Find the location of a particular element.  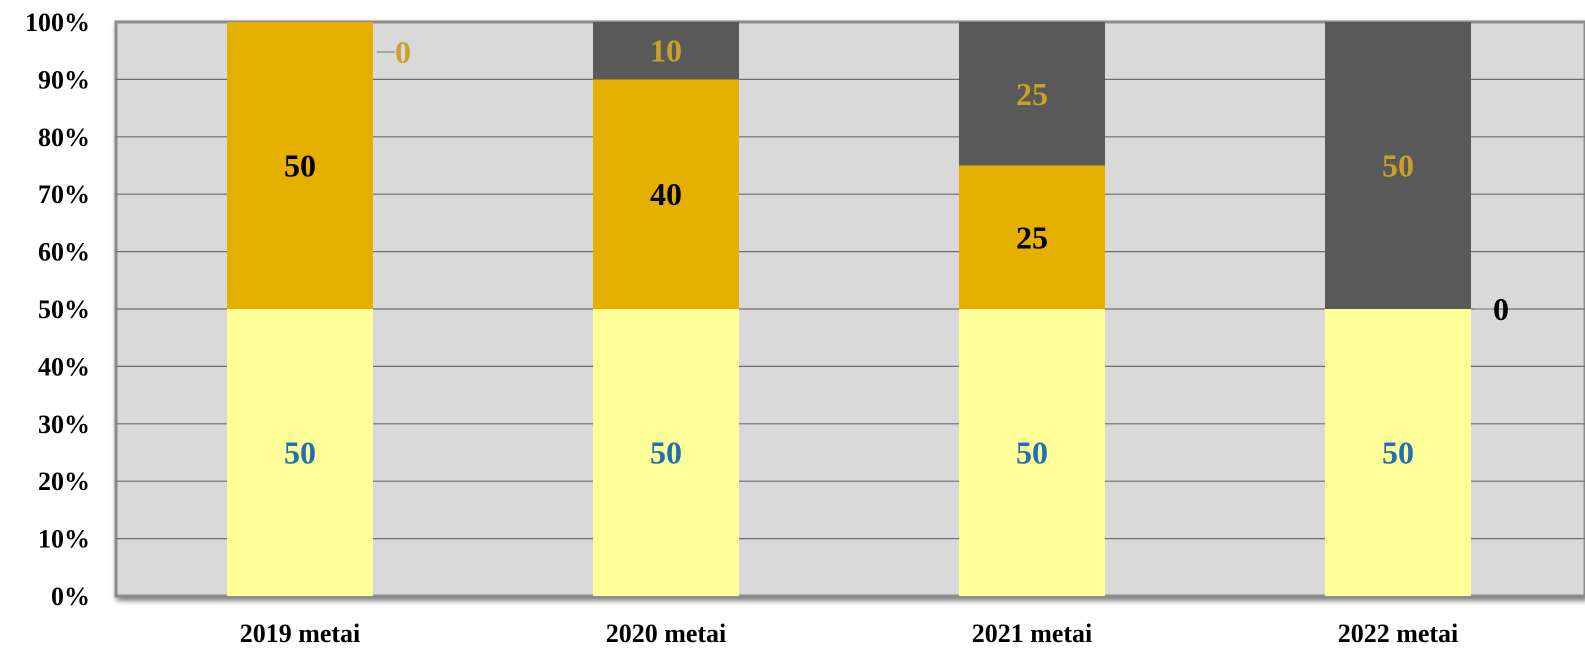

data-label: 10 is located at coordinates (666, 51).